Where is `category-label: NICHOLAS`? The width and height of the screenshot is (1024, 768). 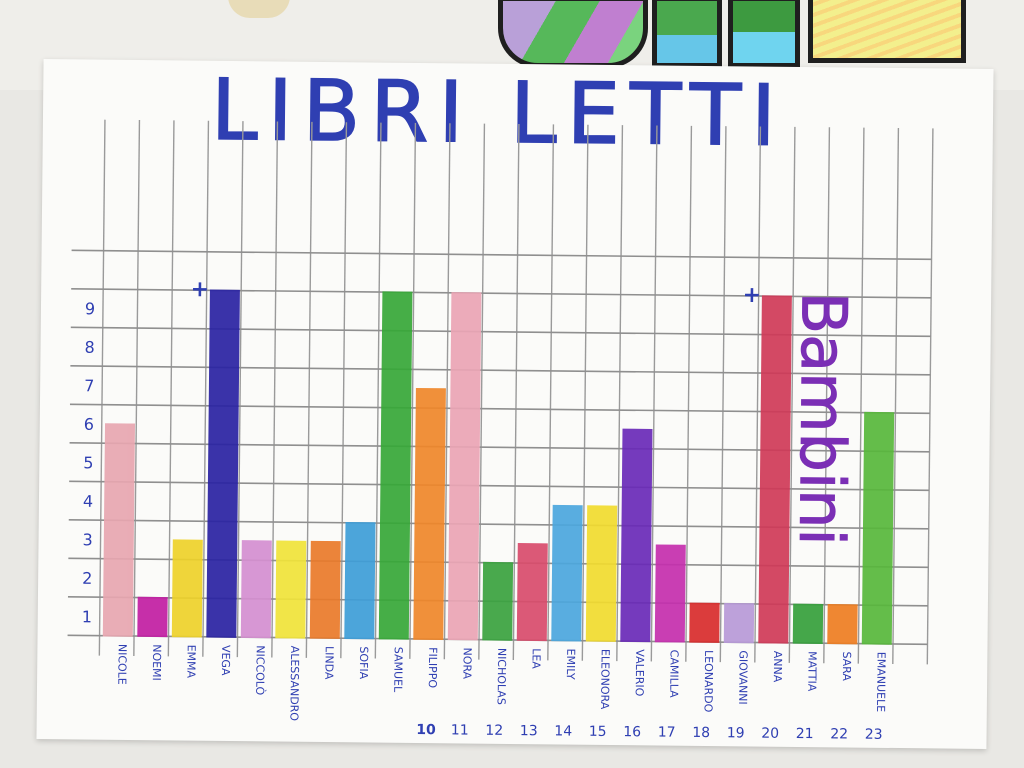 category-label: NICHOLAS is located at coordinates (502, 676).